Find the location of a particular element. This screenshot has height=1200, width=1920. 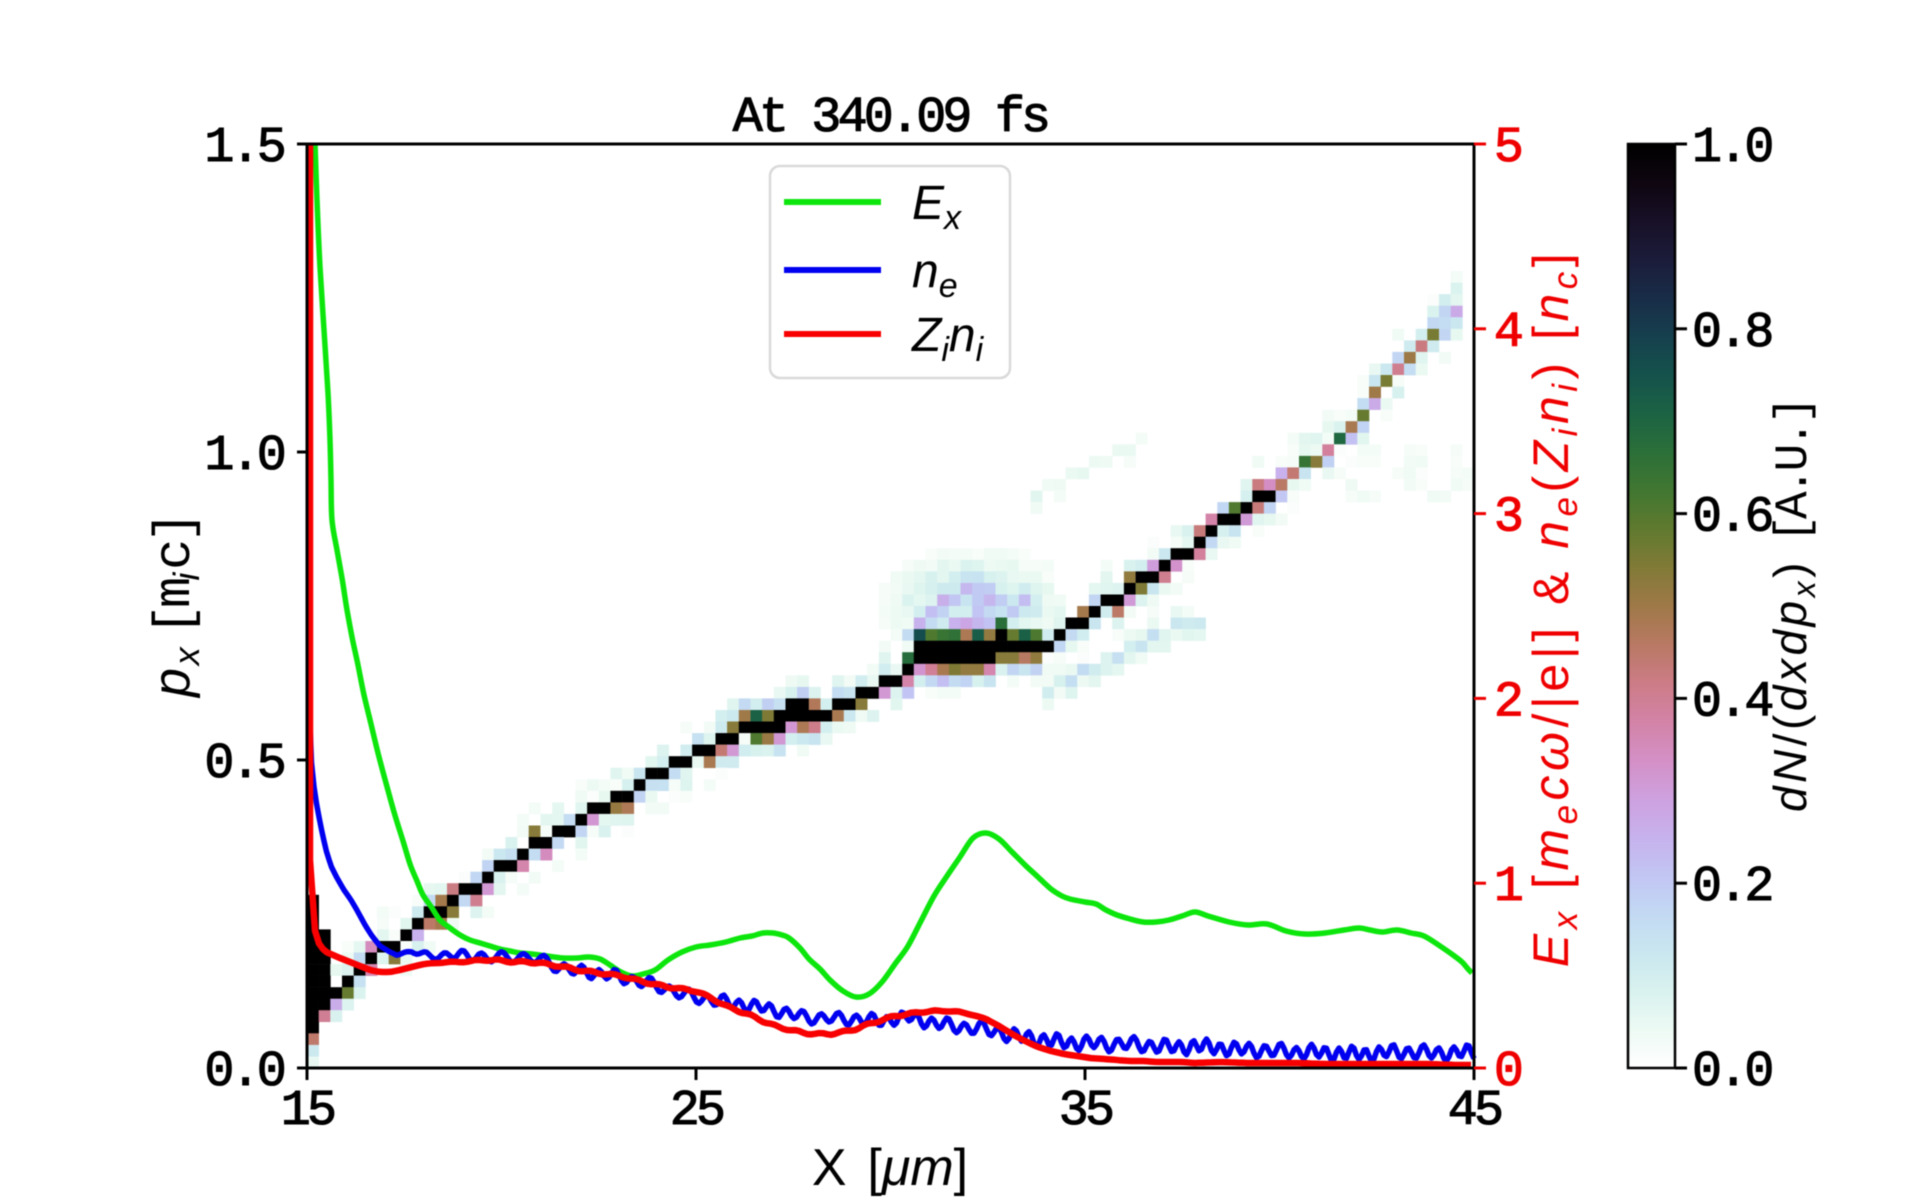

svg-text: 2 is located at coordinates (1507, 702).